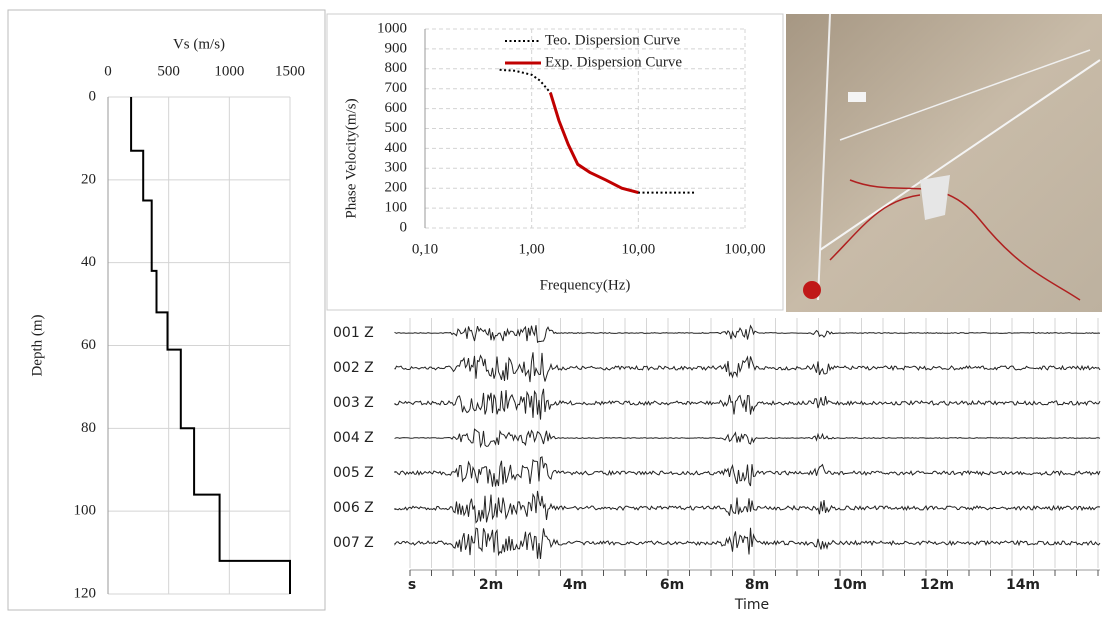 This screenshot has height=617, width=1102. Describe the element at coordinates (199, 44) in the screenshot. I see `chart-title: Vs (m/s)` at that location.